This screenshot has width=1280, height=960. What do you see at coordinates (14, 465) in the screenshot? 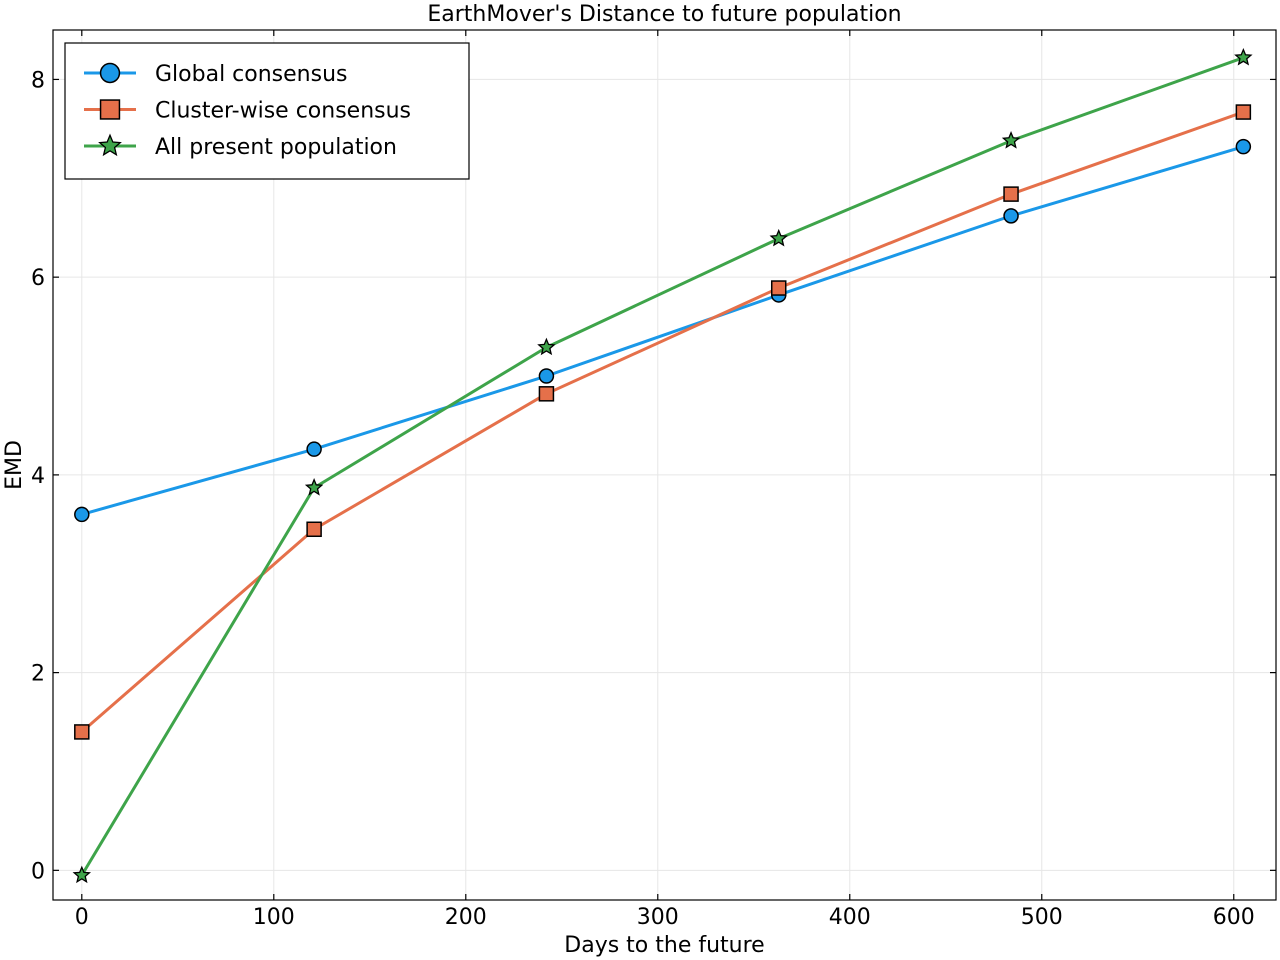
I see `y-axis-title: EMD` at bounding box center [14, 465].